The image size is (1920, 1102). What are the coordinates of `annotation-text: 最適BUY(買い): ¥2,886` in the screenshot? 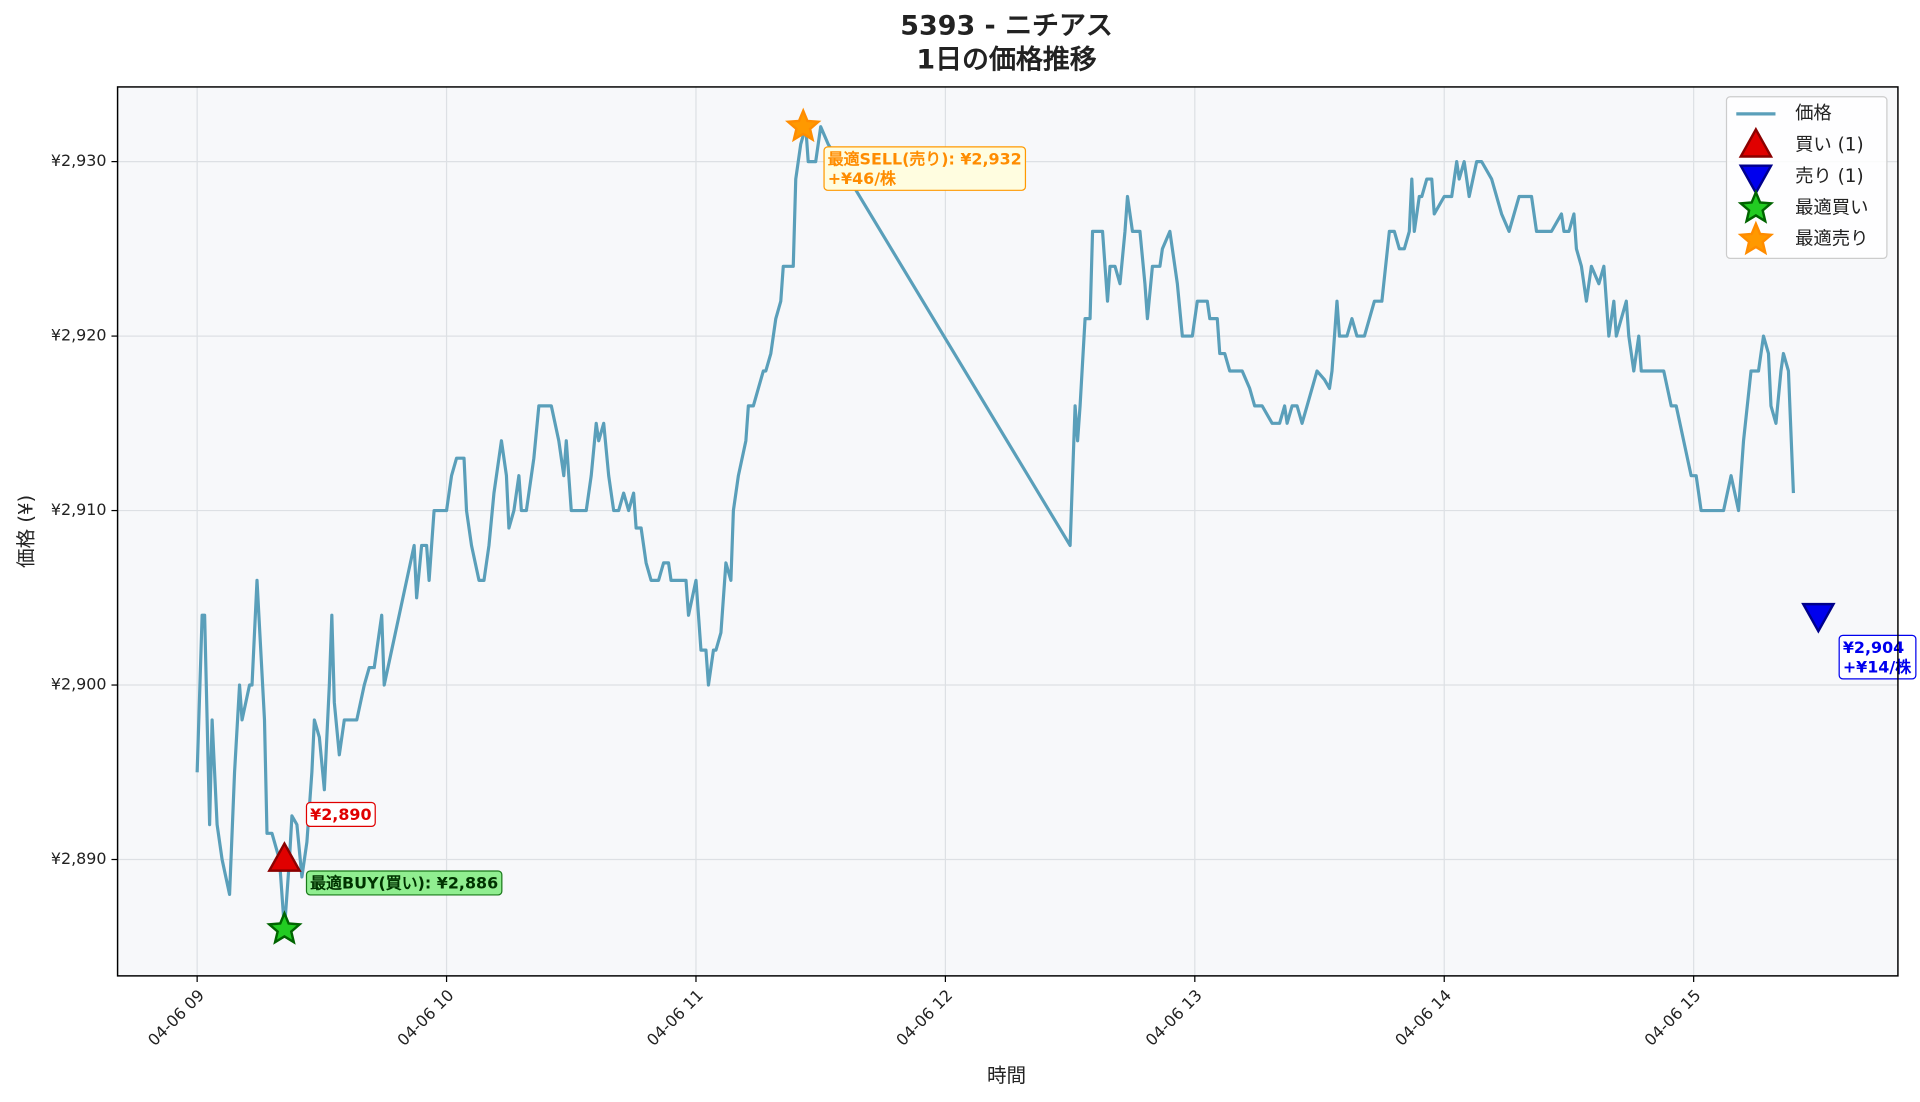 It's located at (404, 882).